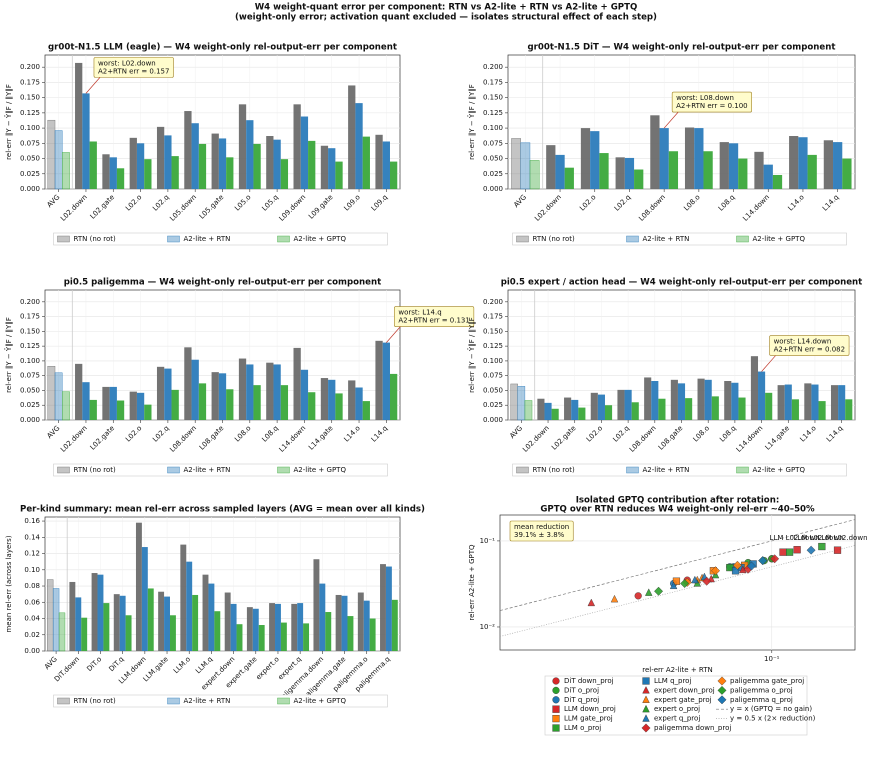  I want to click on y-tick-label: 0.025, so click(30, 405).